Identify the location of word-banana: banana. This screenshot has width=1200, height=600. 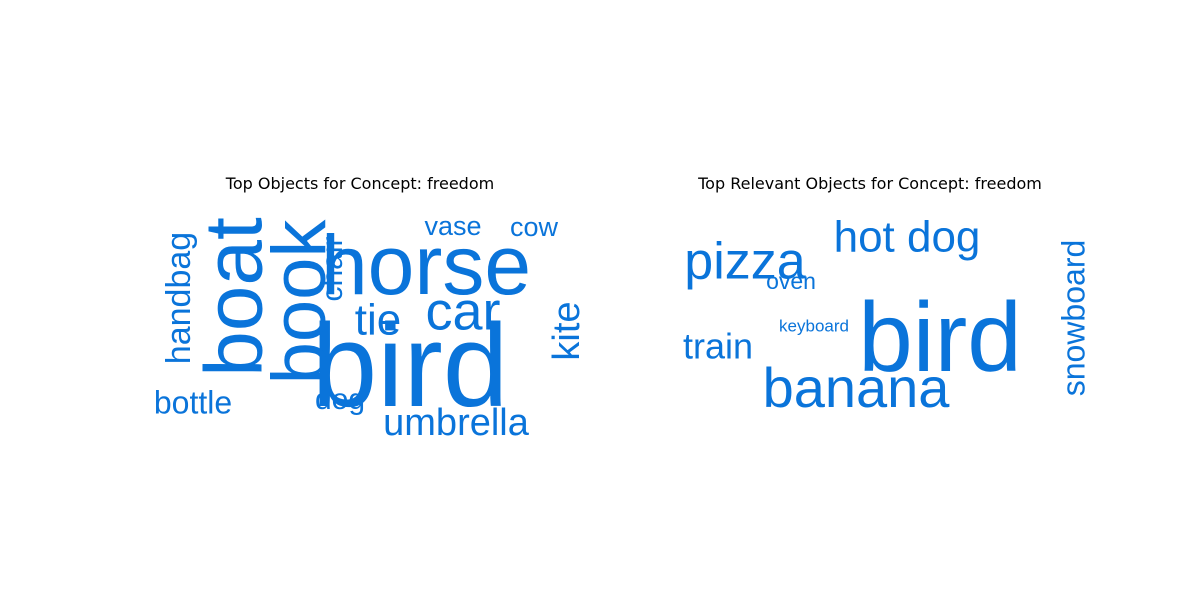
(857, 387).